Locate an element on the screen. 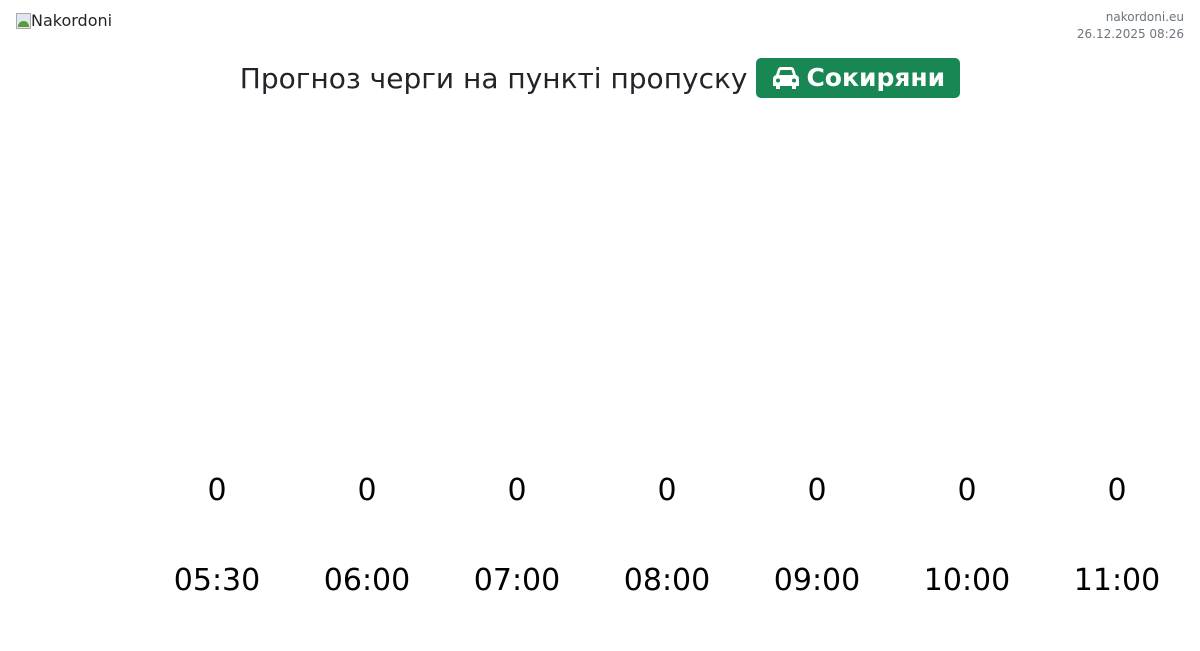  checkpoint-name: Сокиряни is located at coordinates (876, 77).